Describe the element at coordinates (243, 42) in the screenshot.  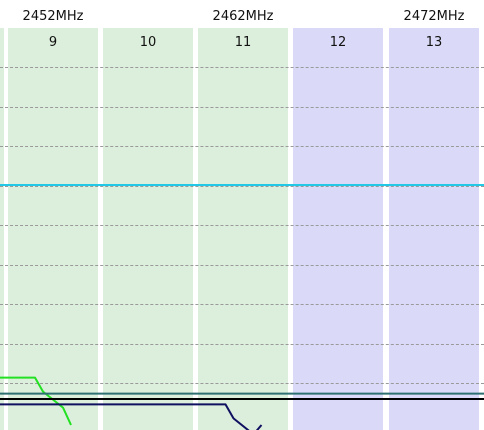
I see `channel-label-11: 11` at that location.